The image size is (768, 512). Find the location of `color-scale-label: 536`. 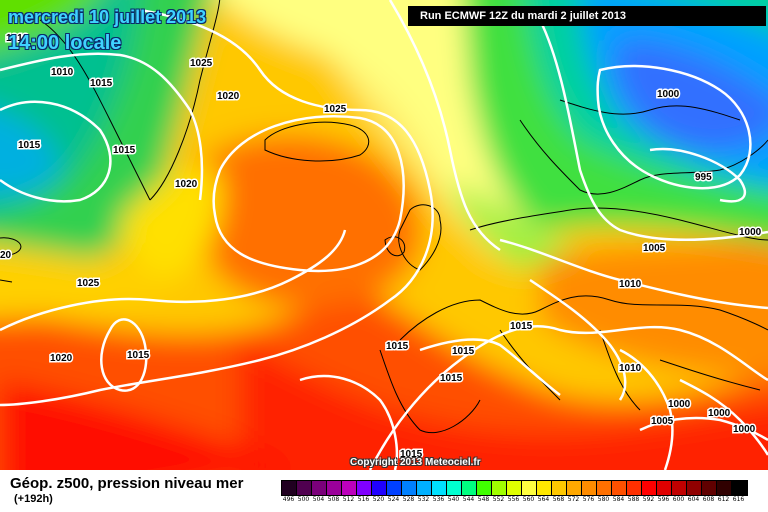

color-scale-label: 536 is located at coordinates (438, 499).